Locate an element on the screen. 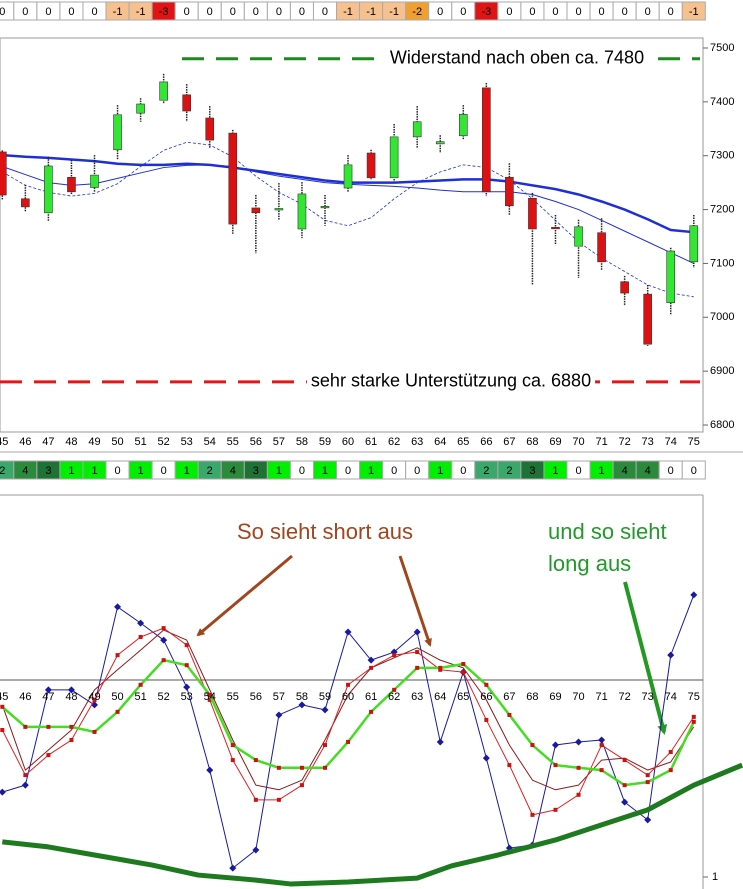 Image resolution: width=743 pixels, height=889 pixels. x-tick-label: 50 is located at coordinates (117, 697).